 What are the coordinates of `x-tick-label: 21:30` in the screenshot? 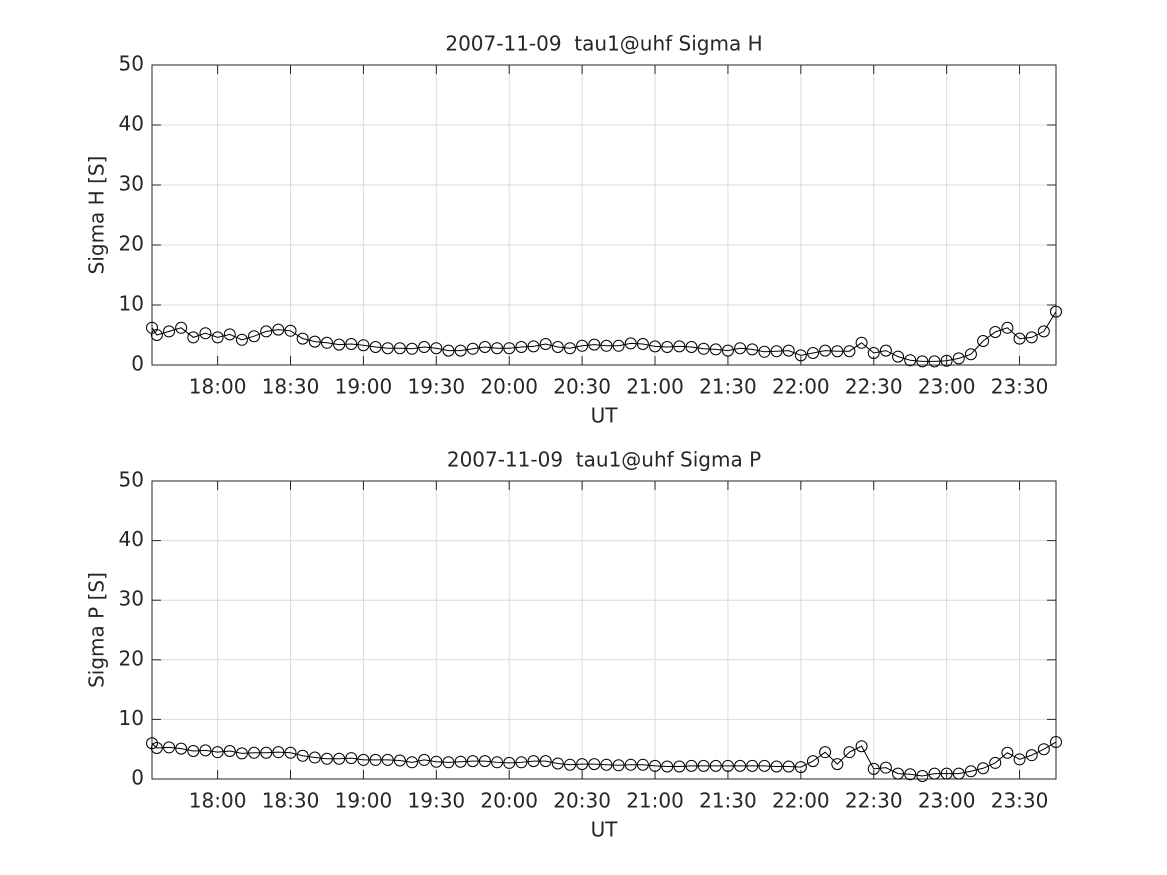 It's located at (728, 801).